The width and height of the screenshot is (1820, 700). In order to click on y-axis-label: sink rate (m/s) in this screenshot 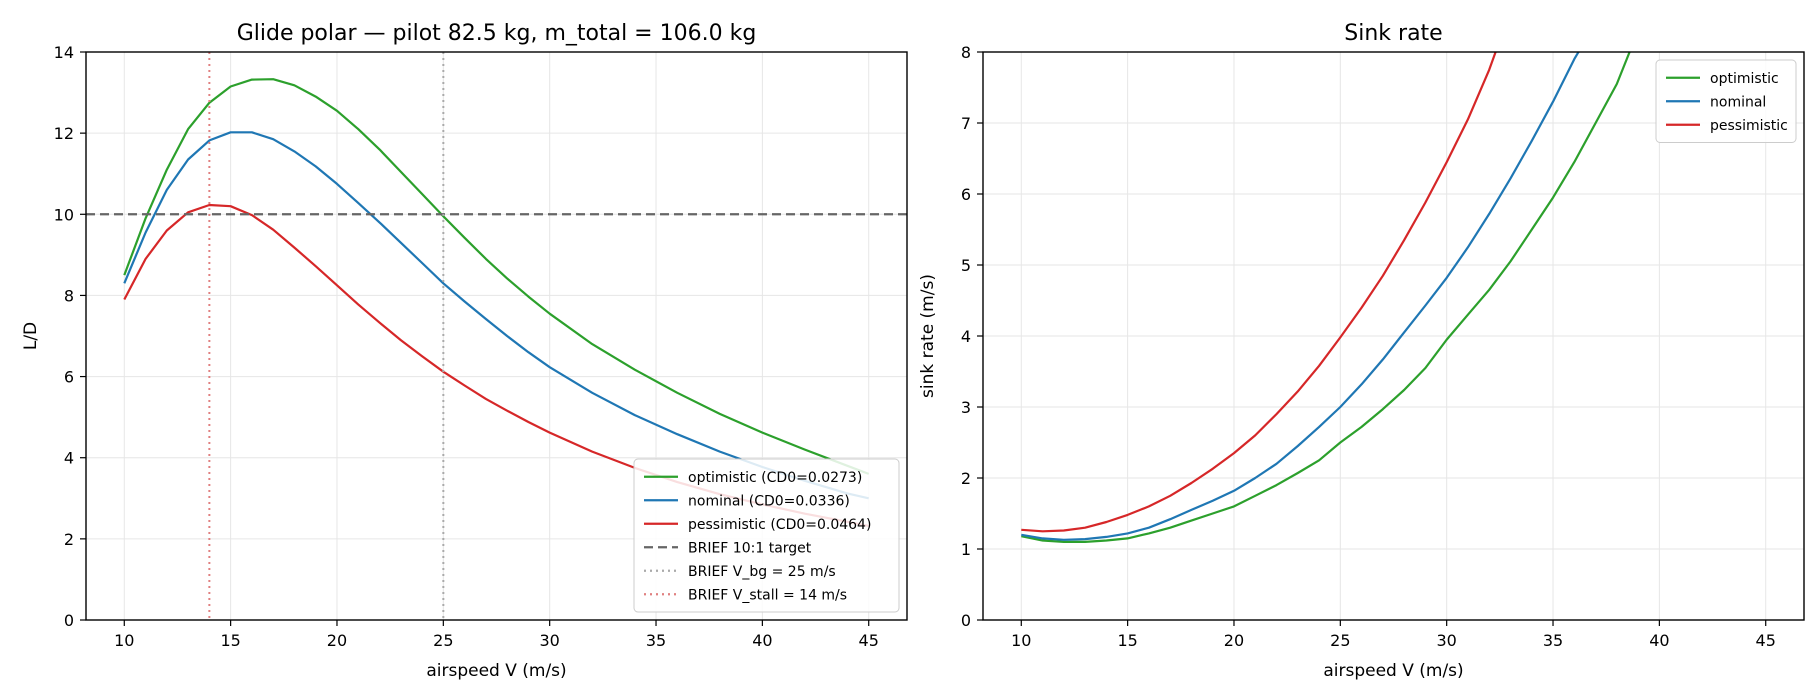, I will do `click(928, 336)`.